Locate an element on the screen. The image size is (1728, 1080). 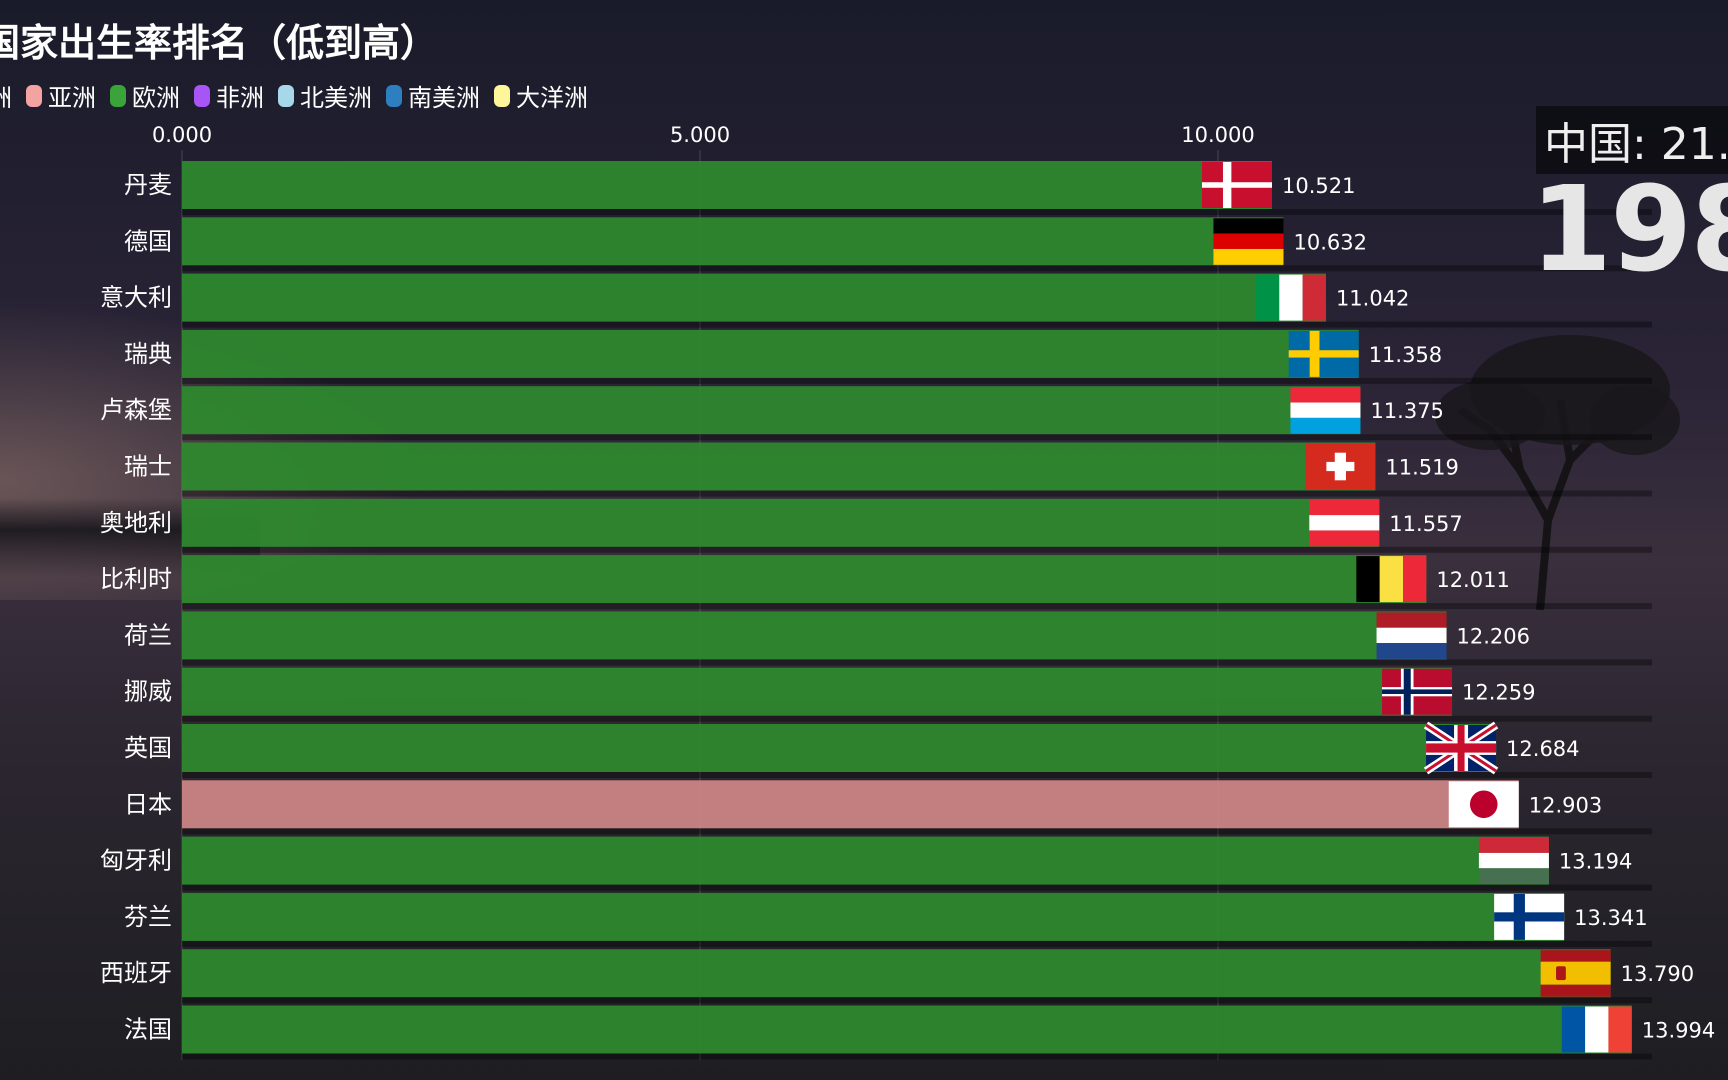
china-value-label: 中国: 21.3 is located at coordinates (1632, 140).